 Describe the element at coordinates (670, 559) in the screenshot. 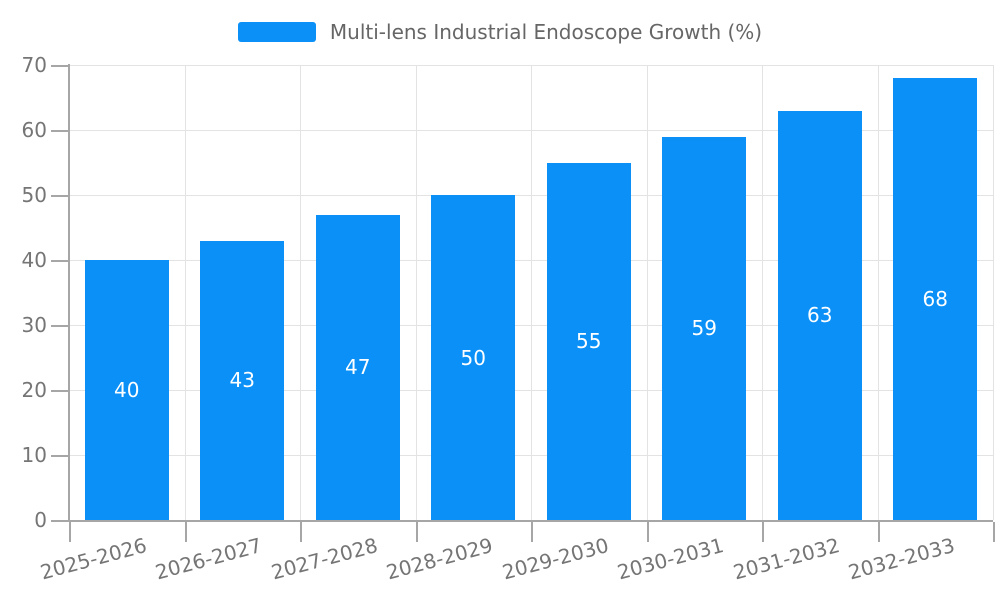

I see `x-axis-label: 2030-2031` at that location.